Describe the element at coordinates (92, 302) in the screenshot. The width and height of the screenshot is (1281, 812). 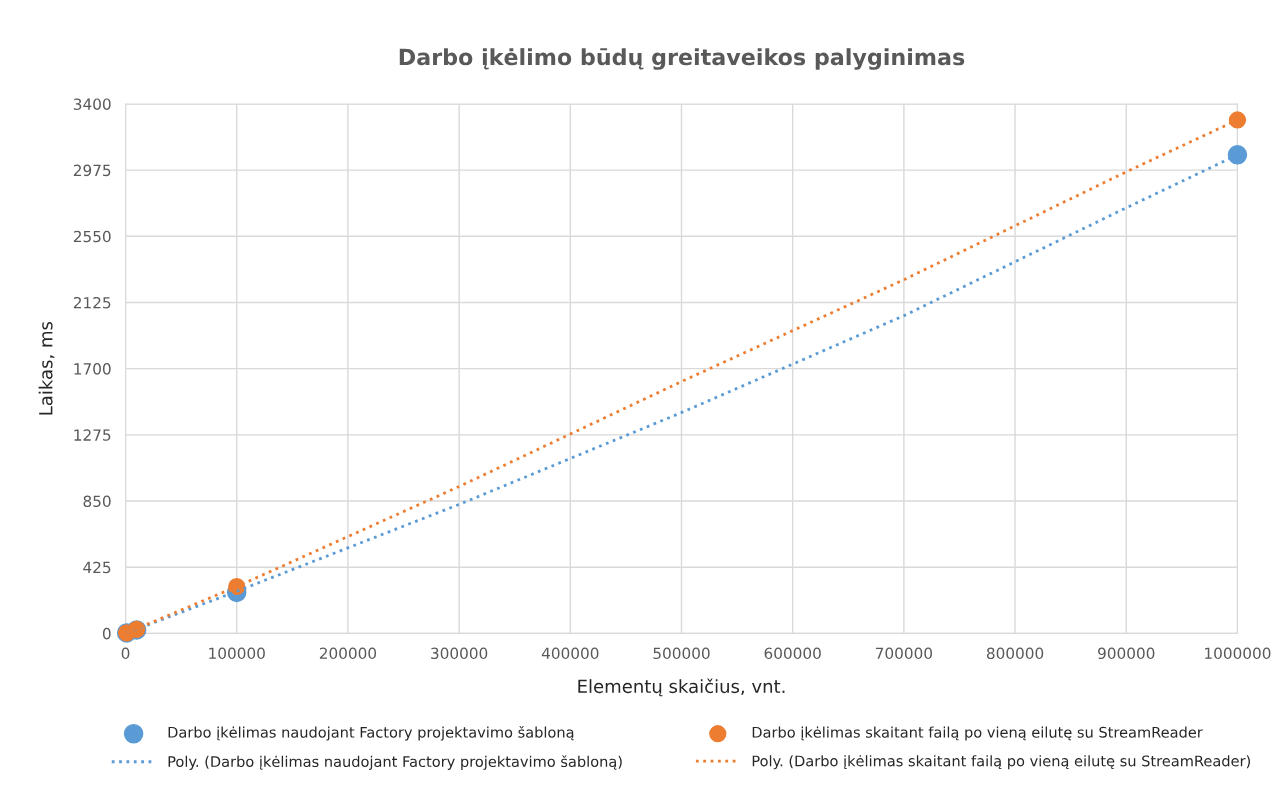
I see `y-tick-label: 2125` at that location.